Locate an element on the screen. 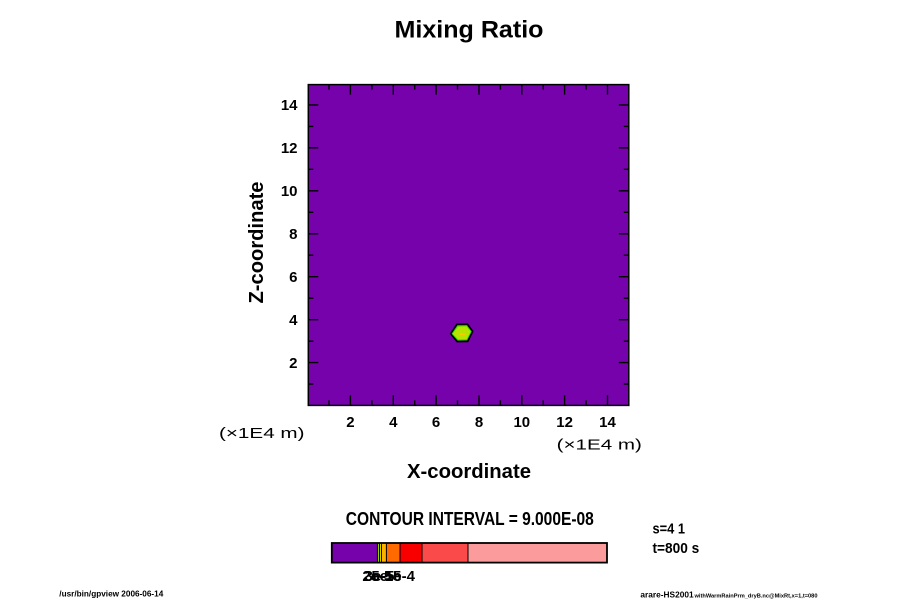 The height and width of the screenshot is (600, 900). svg-text: 5e-5 is located at coordinates (386, 576).